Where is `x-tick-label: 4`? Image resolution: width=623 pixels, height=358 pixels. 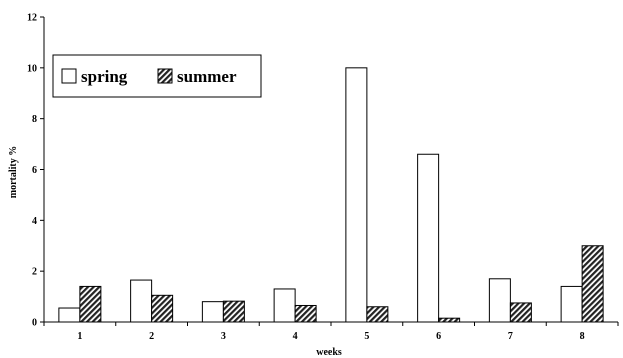
x-tick-label: 4 is located at coordinates (295, 336).